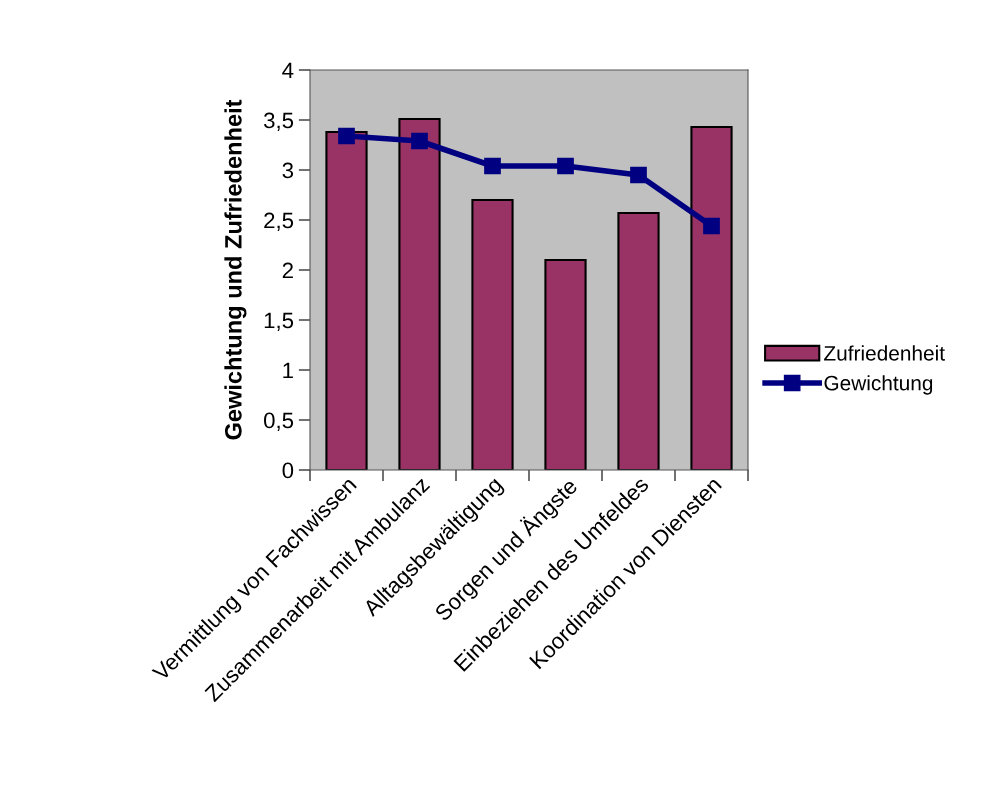  I want to click on y-tick-label: 3, so click(288, 170).